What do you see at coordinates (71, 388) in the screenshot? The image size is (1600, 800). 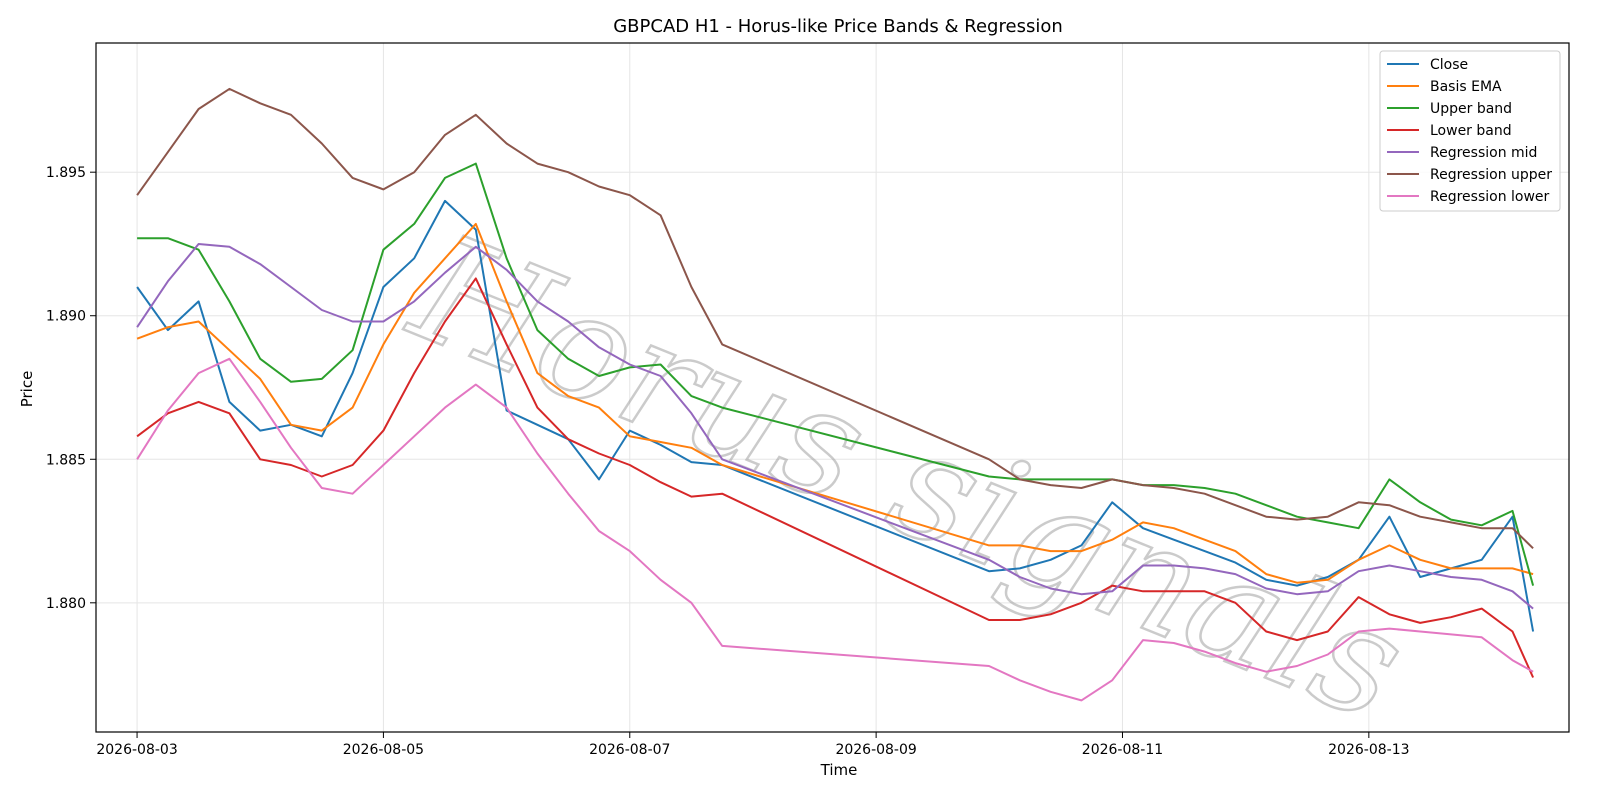 I see `y-axis: 1.880 1.885 1.890 1.895` at bounding box center [71, 388].